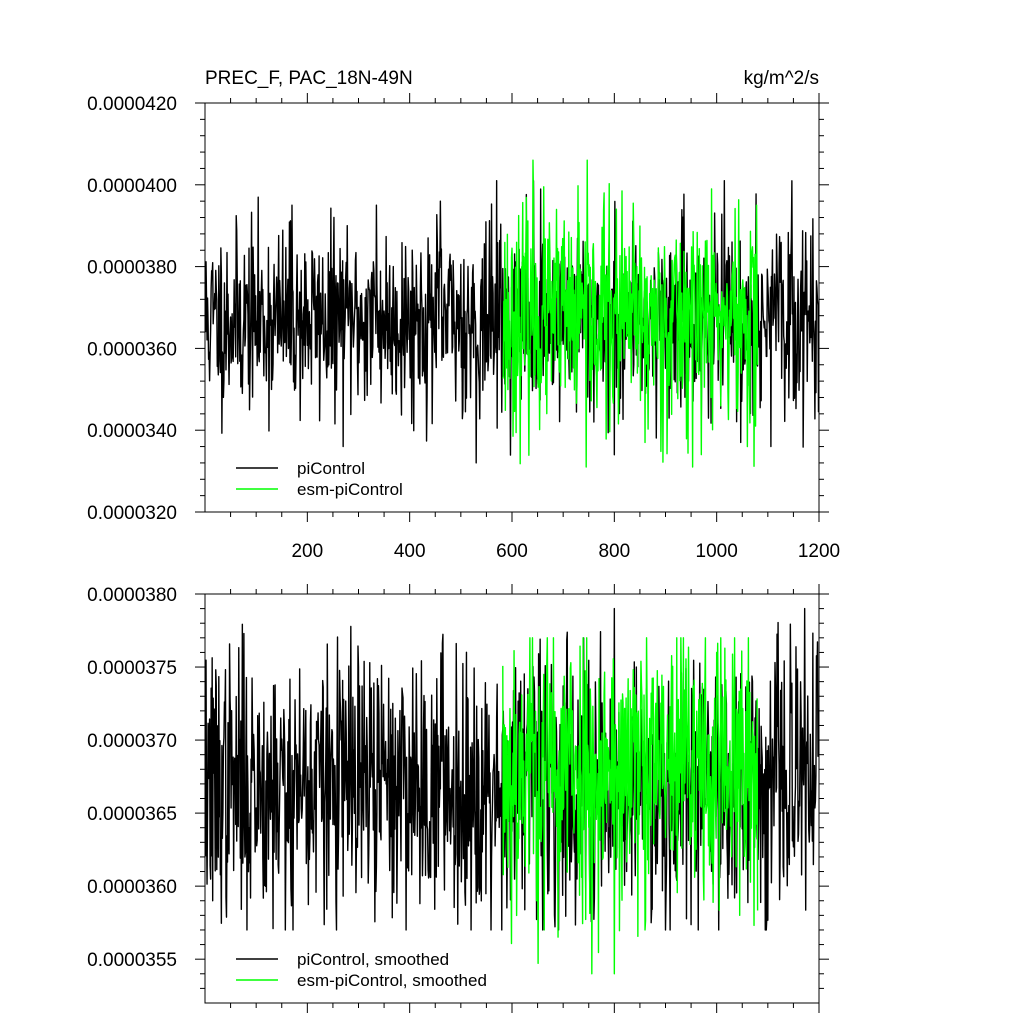 Image resolution: width=1024 pixels, height=1024 pixels. I want to click on legend-label: esm-piControl, so click(350, 489).